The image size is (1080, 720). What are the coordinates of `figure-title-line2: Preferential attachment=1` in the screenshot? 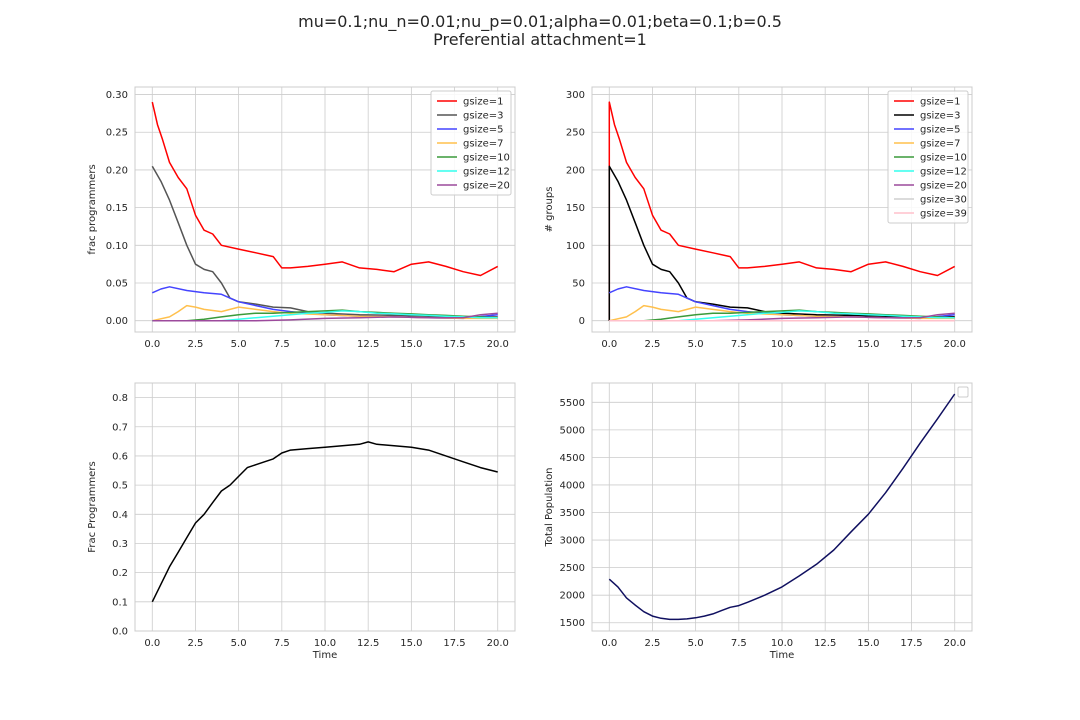 It's located at (540, 39).